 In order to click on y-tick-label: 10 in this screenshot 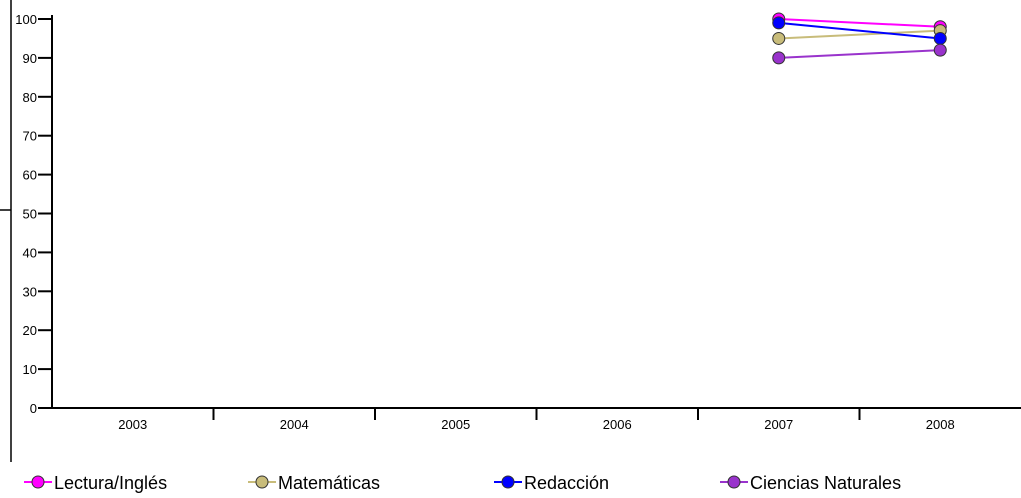, I will do `click(30, 369)`.